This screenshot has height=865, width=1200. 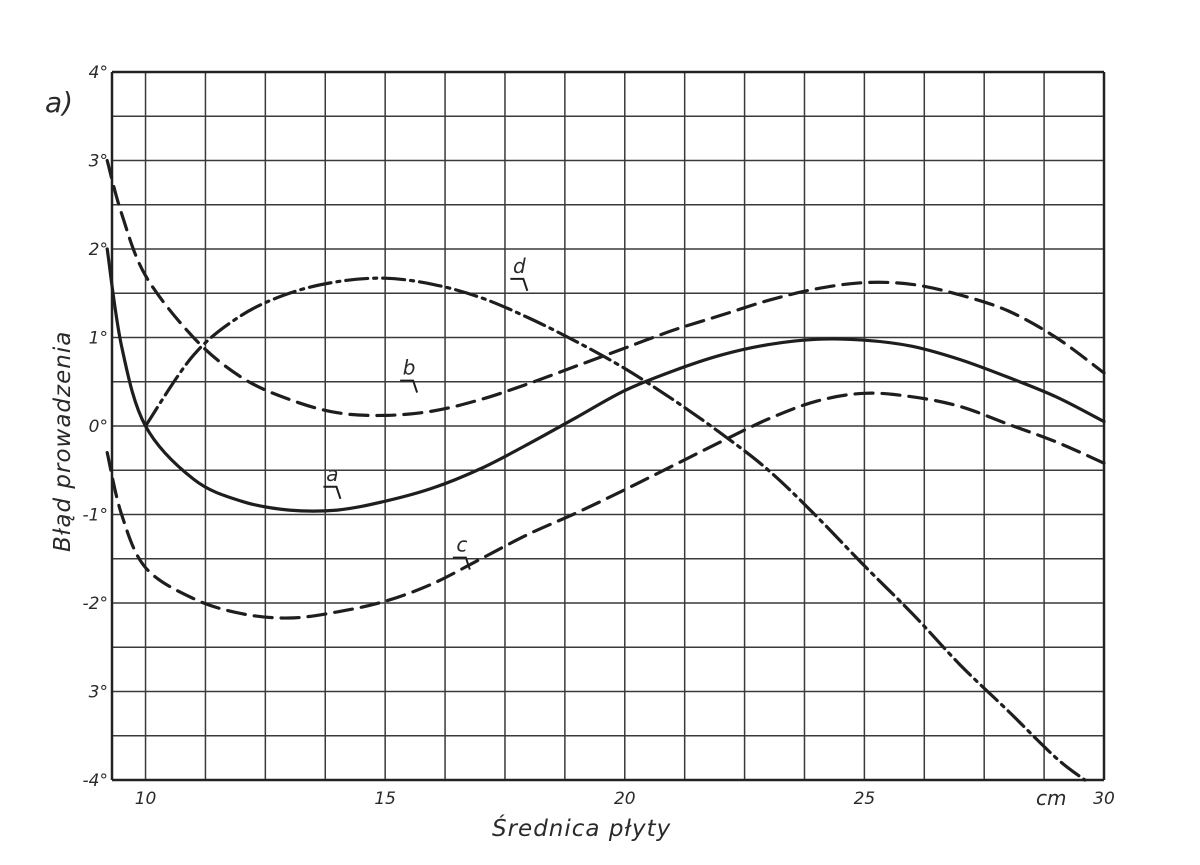 What do you see at coordinates (385, 799) in the screenshot?
I see `x-tick-label: 15` at bounding box center [385, 799].